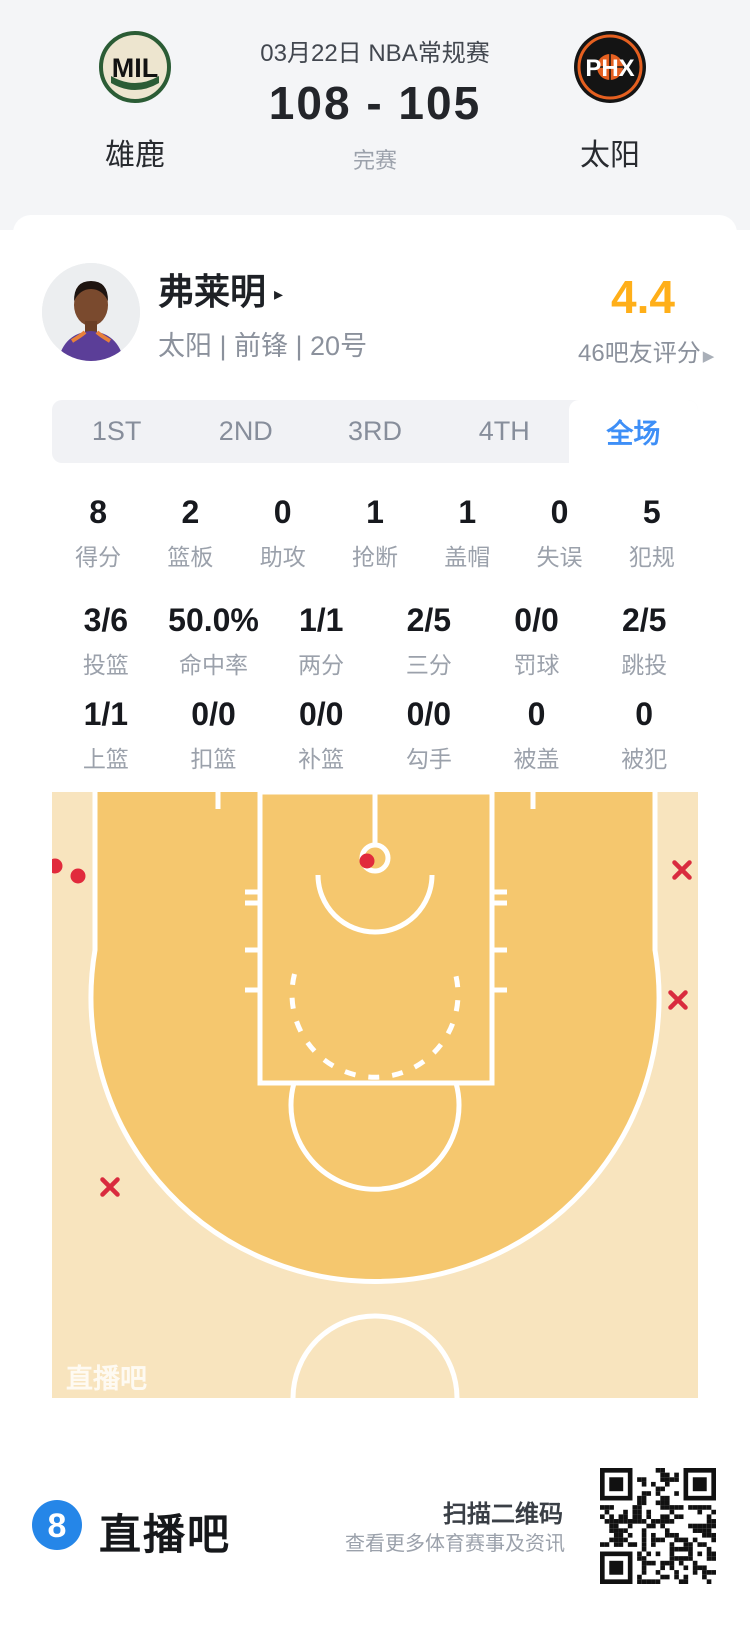 Image resolution: width=750 pixels, height=1629 pixels. What do you see at coordinates (643, 297) in the screenshot?
I see `rating-value: 4.4` at bounding box center [643, 297].